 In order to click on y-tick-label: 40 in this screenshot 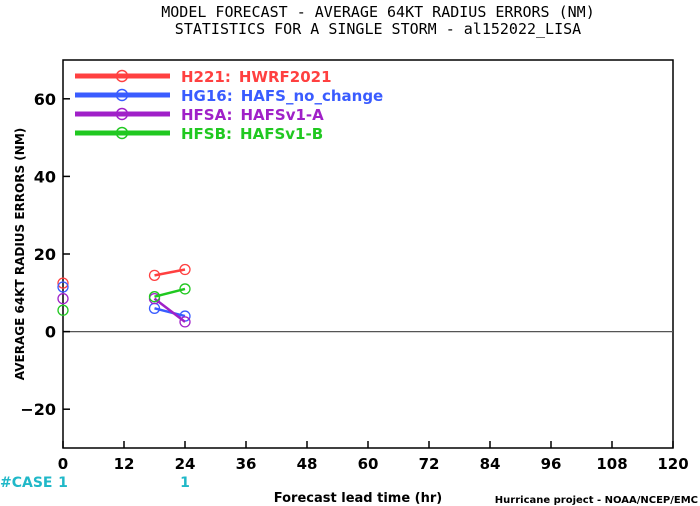, I will do `click(45, 176)`.